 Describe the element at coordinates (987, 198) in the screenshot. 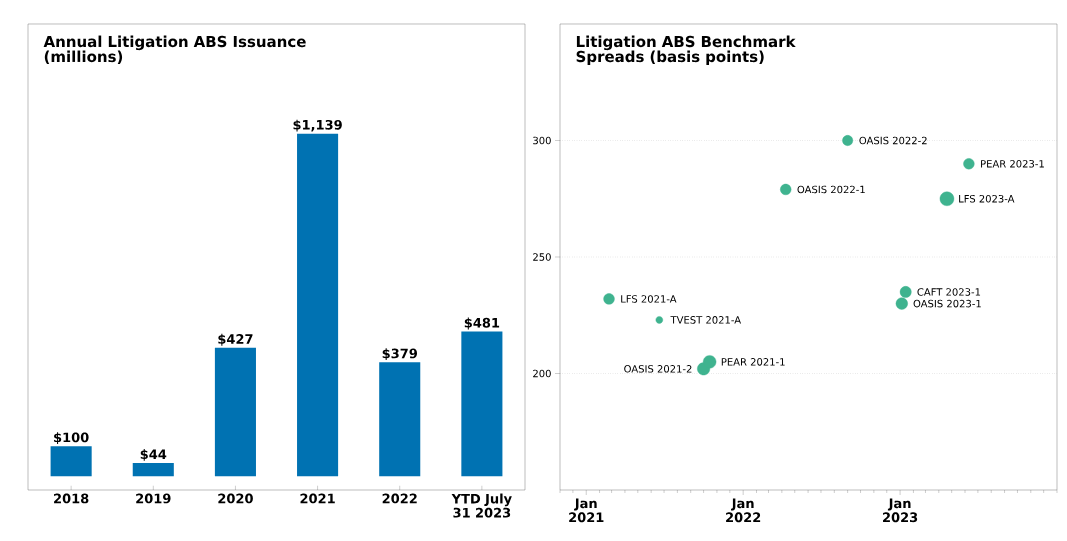

I see `annotation: LFS 2023-A` at that location.